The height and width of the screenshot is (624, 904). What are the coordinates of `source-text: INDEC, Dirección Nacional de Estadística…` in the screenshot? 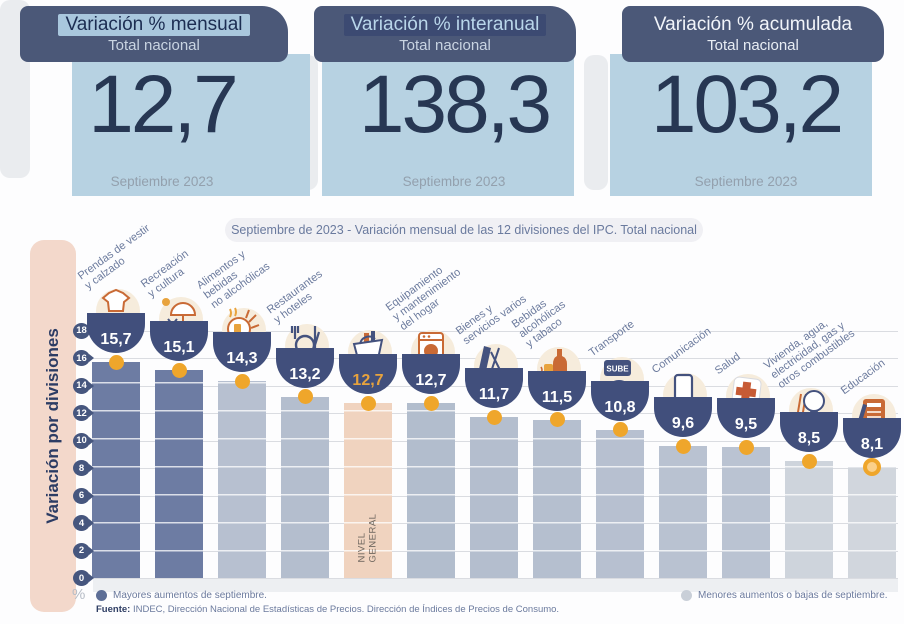 It's located at (345, 609).